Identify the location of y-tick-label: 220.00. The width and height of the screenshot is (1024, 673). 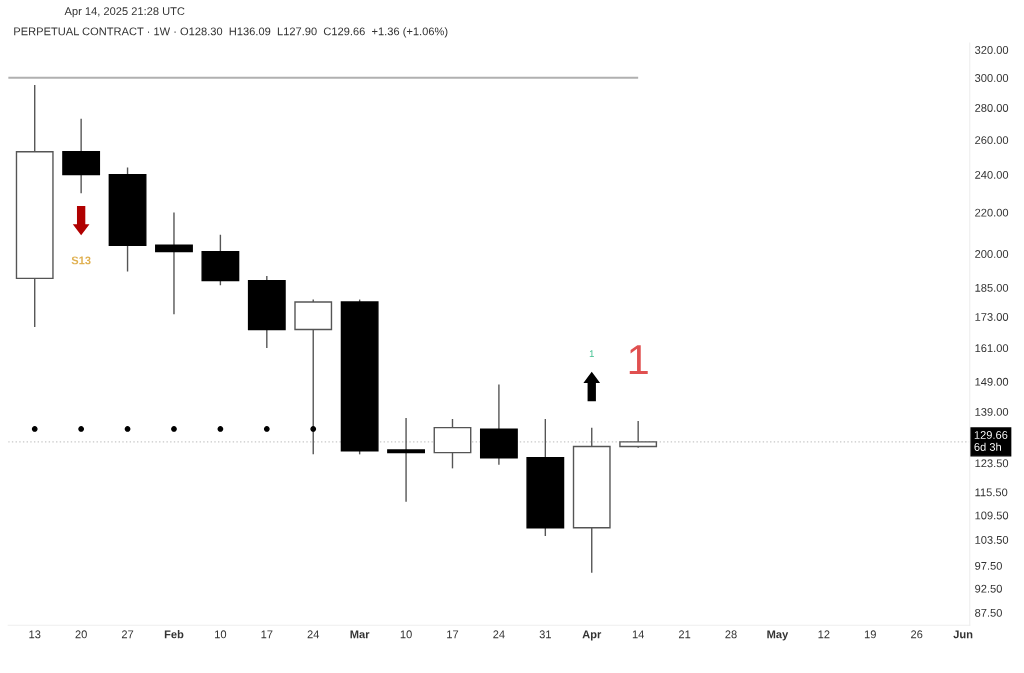
(992, 212).